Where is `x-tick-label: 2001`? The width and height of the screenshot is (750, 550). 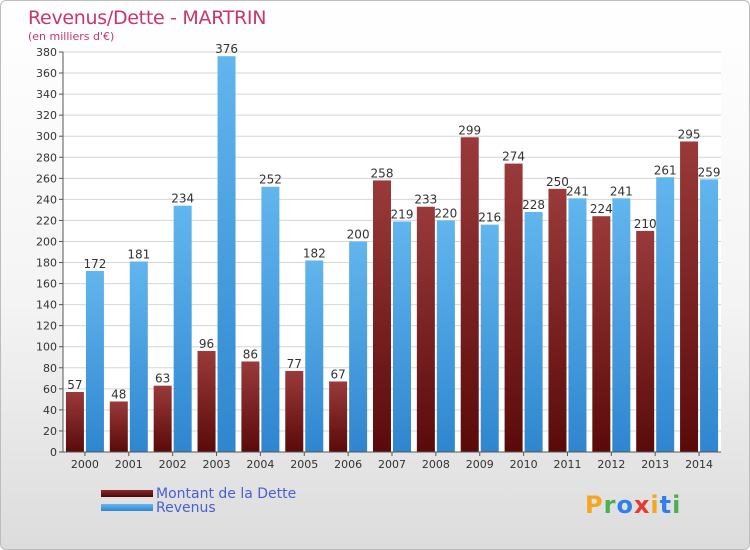
x-tick-label: 2001 is located at coordinates (129, 464).